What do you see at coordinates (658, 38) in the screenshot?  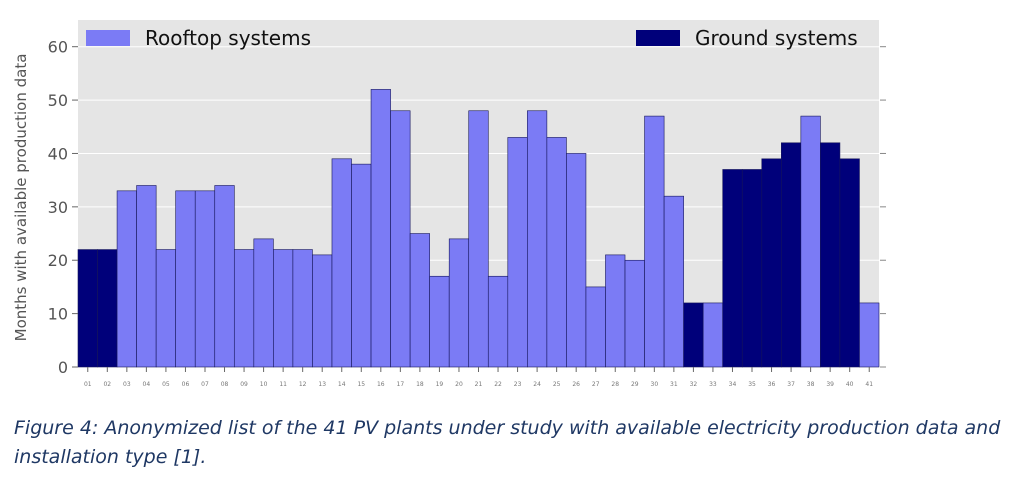 I see `legend-swatch-ground` at bounding box center [658, 38].